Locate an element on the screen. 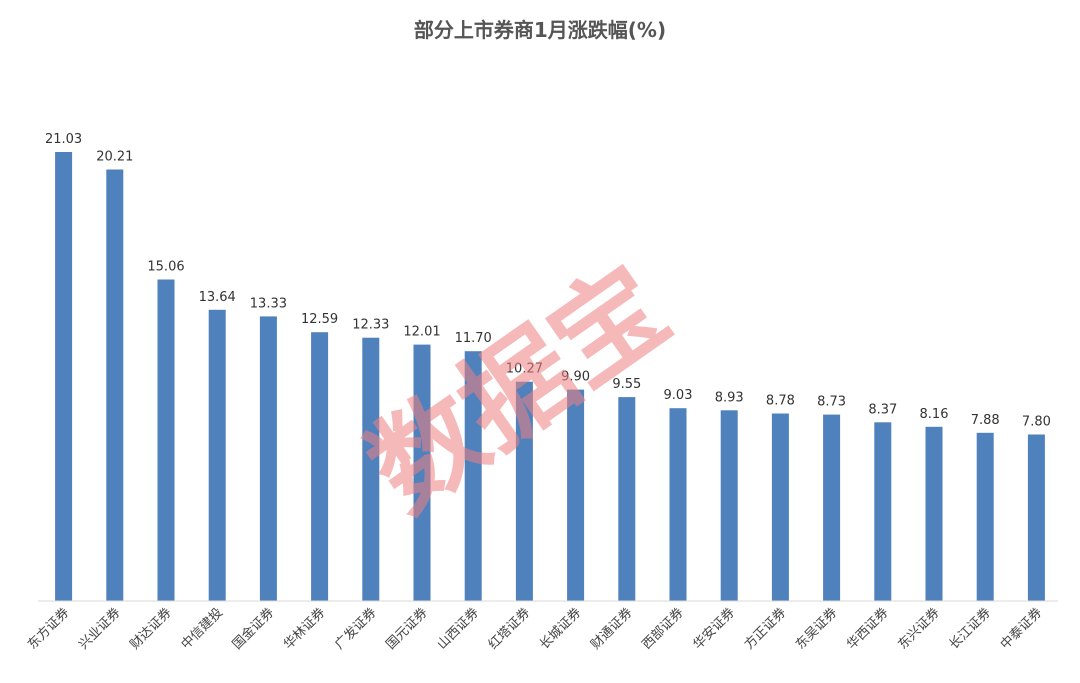 This screenshot has height=683, width=1080. data-label-1: 20.21 is located at coordinates (114, 157).